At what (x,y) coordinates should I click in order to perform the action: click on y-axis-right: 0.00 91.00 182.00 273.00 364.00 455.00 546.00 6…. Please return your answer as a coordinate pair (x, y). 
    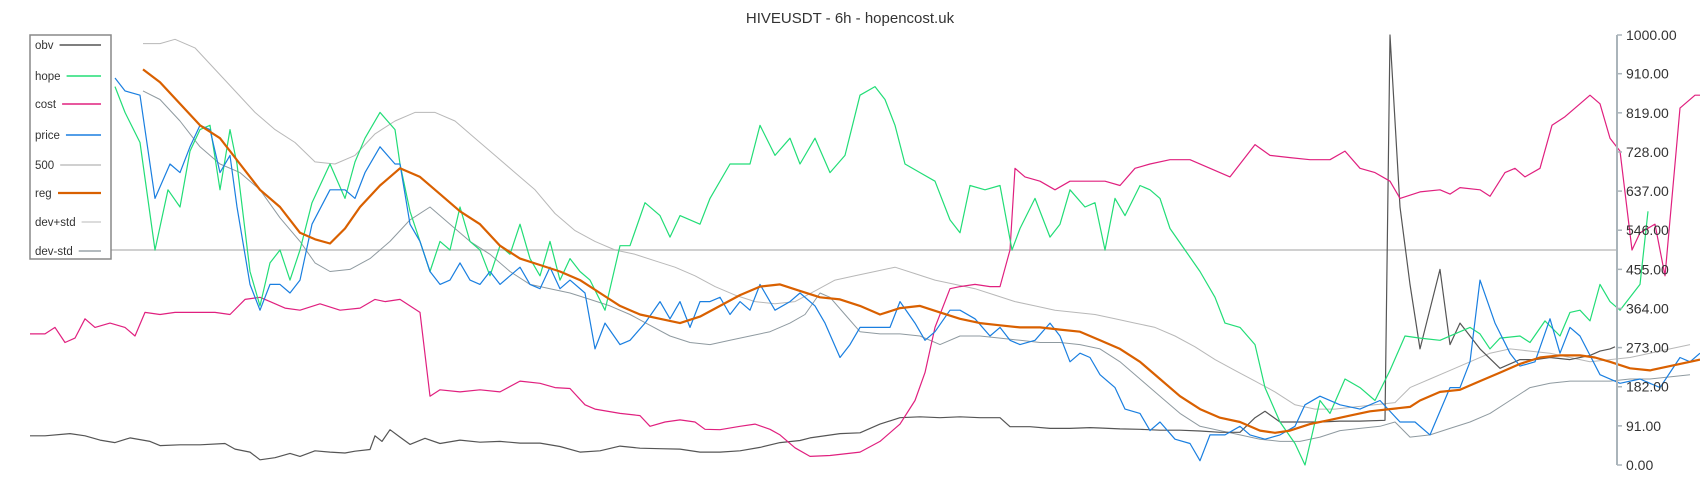
    Looking at the image, I should click on (1646, 250).